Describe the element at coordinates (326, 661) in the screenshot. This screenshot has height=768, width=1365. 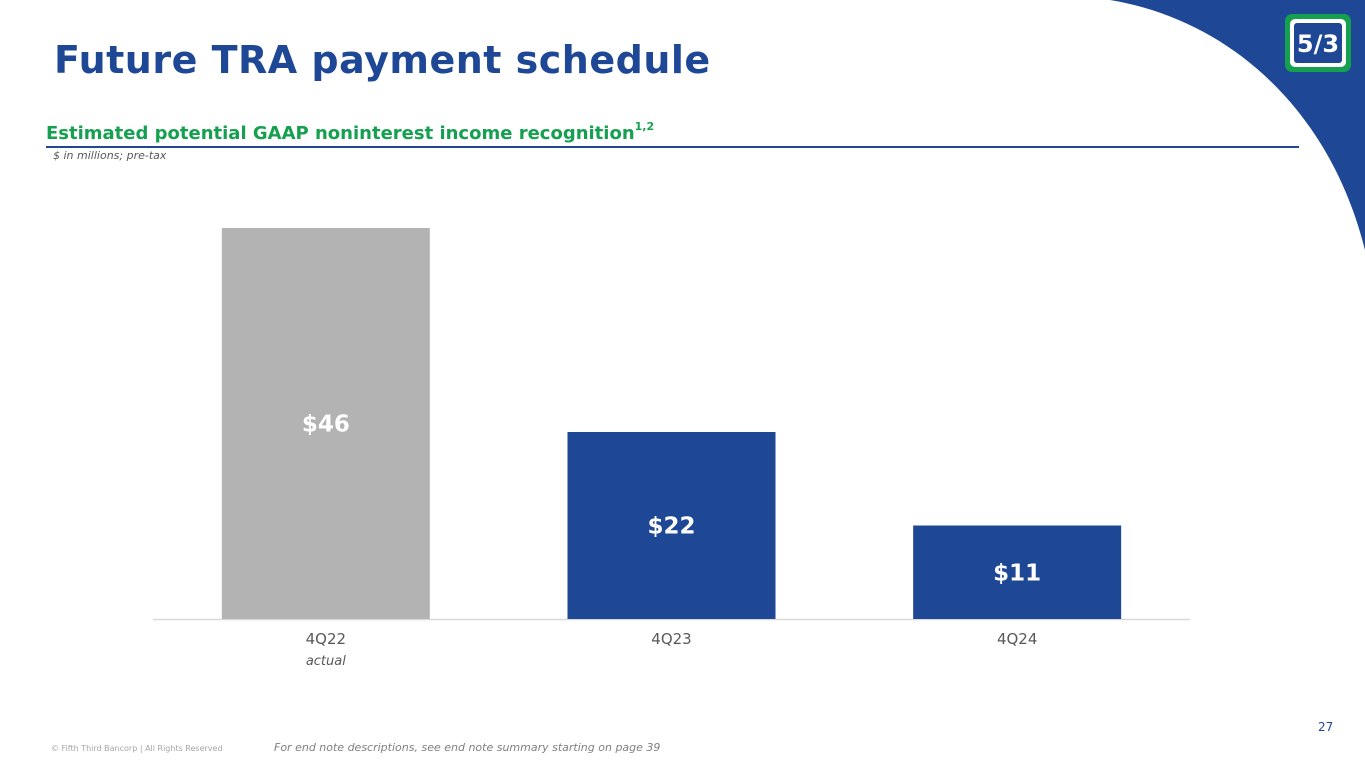
I see `x-tick-note-4q22: actual` at that location.